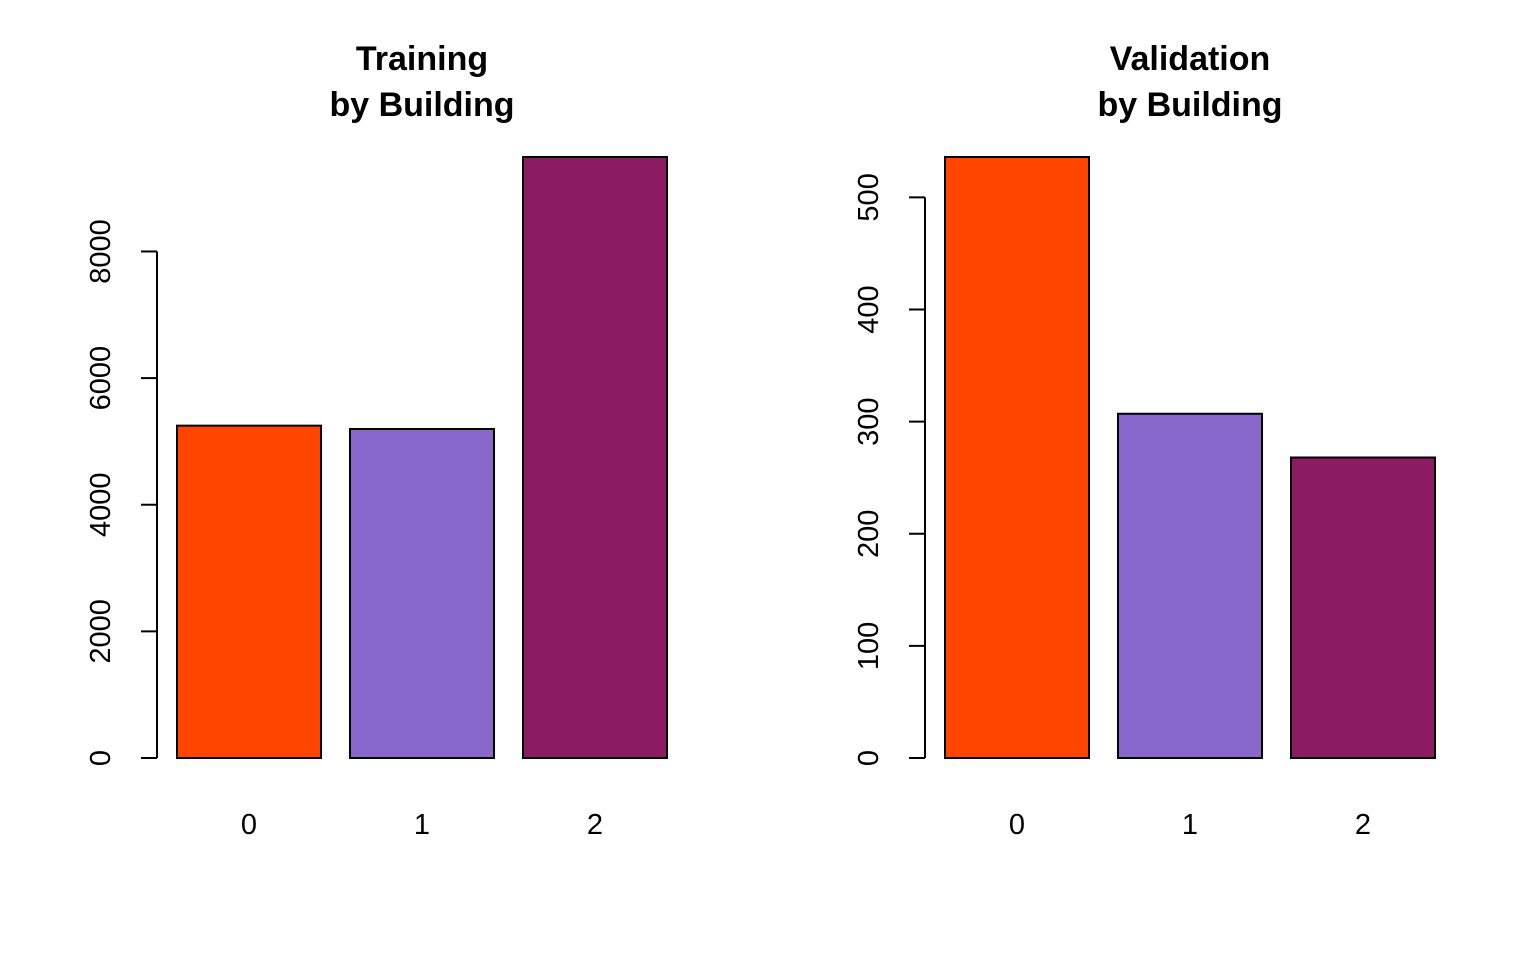  What do you see at coordinates (422, 59) in the screenshot?
I see `chart-title-line-1: Training` at bounding box center [422, 59].